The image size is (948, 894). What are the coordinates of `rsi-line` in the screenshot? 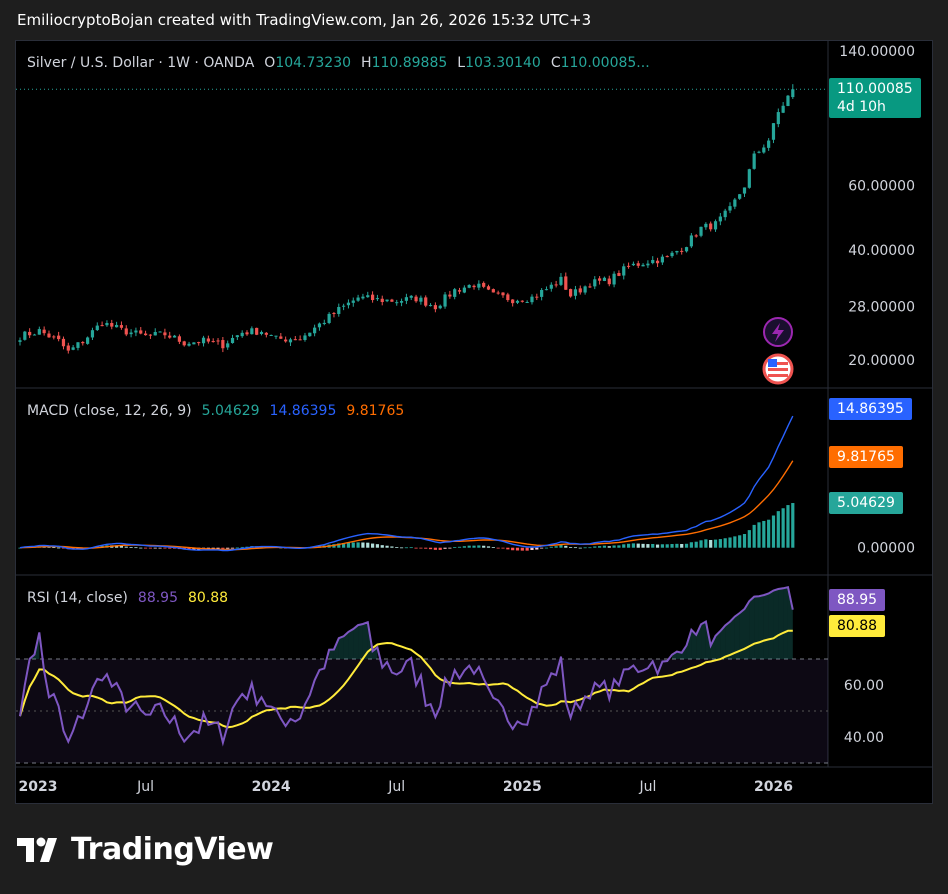 It's located at (406, 666).